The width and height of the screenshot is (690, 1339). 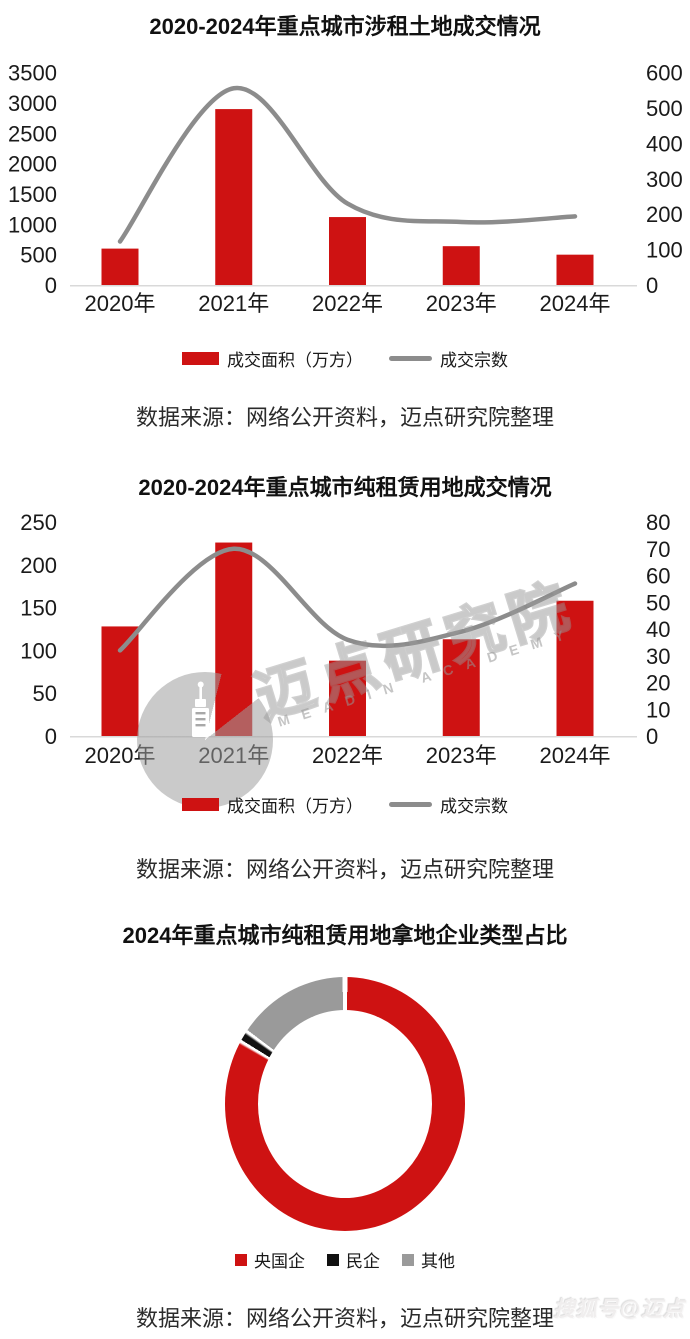 I want to click on legend-swatch-other, so click(x=408, y=1259).